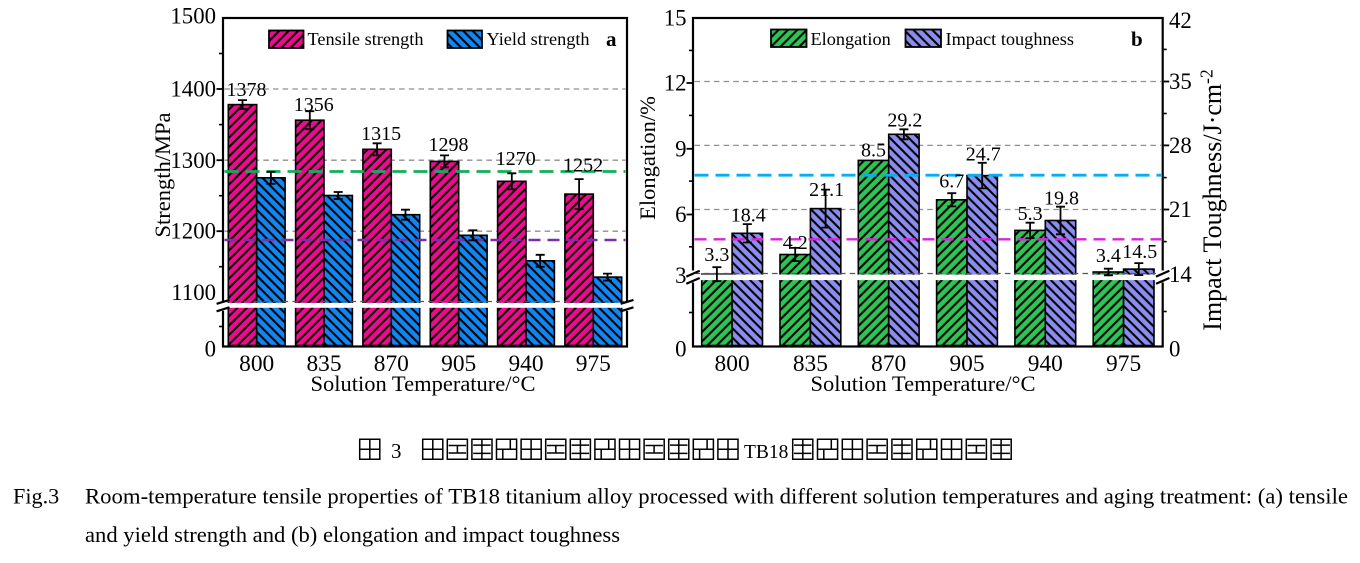 The height and width of the screenshot is (563, 1360). What do you see at coordinates (247, 90) in the screenshot?
I see `svg-text: 1378` at bounding box center [247, 90].